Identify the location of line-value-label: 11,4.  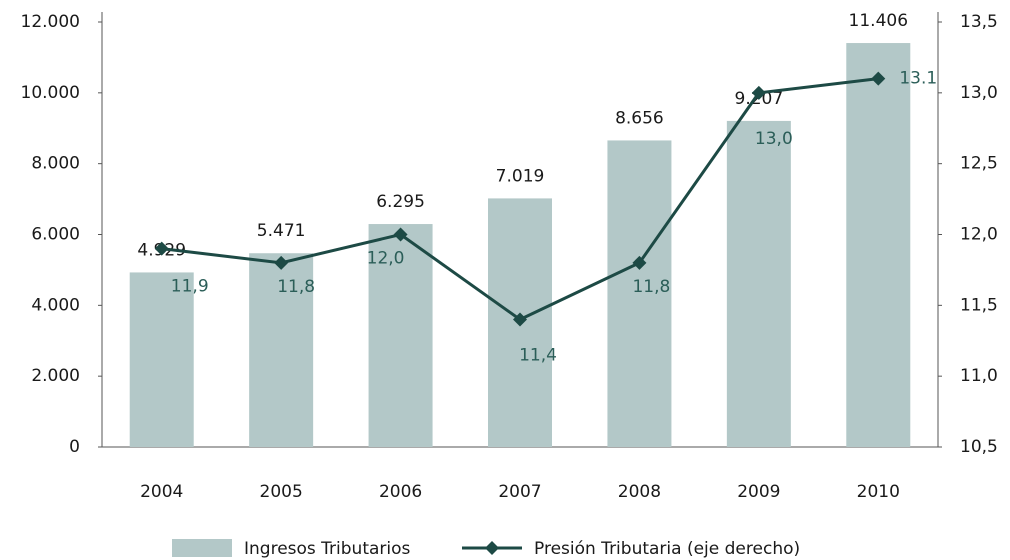
(538, 356).